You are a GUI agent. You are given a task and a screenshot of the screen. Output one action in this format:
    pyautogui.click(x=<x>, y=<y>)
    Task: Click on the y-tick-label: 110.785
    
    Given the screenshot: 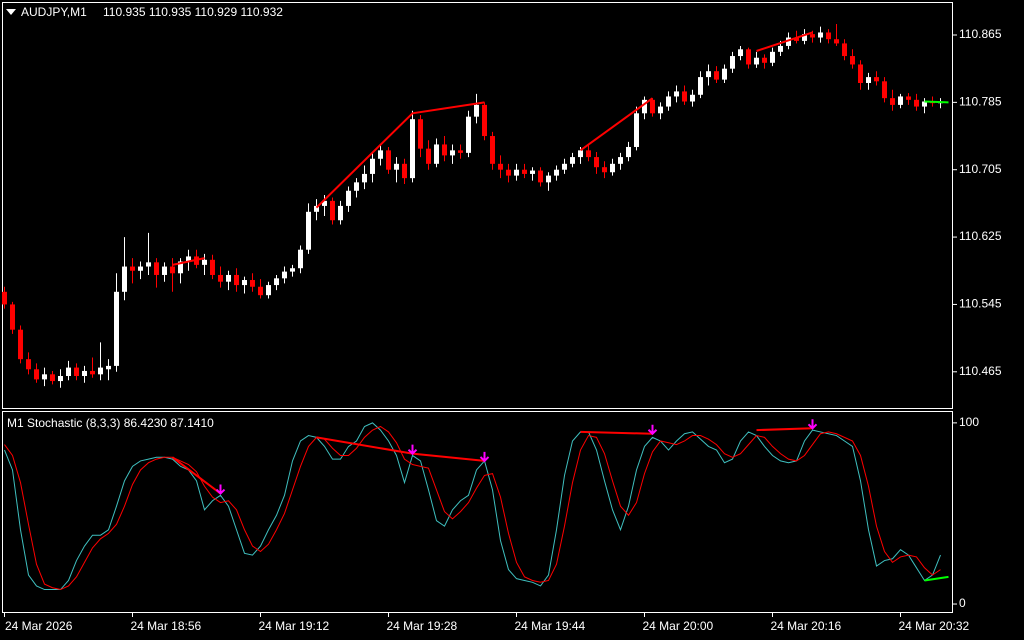 What is the action you would take?
    pyautogui.click(x=980, y=102)
    